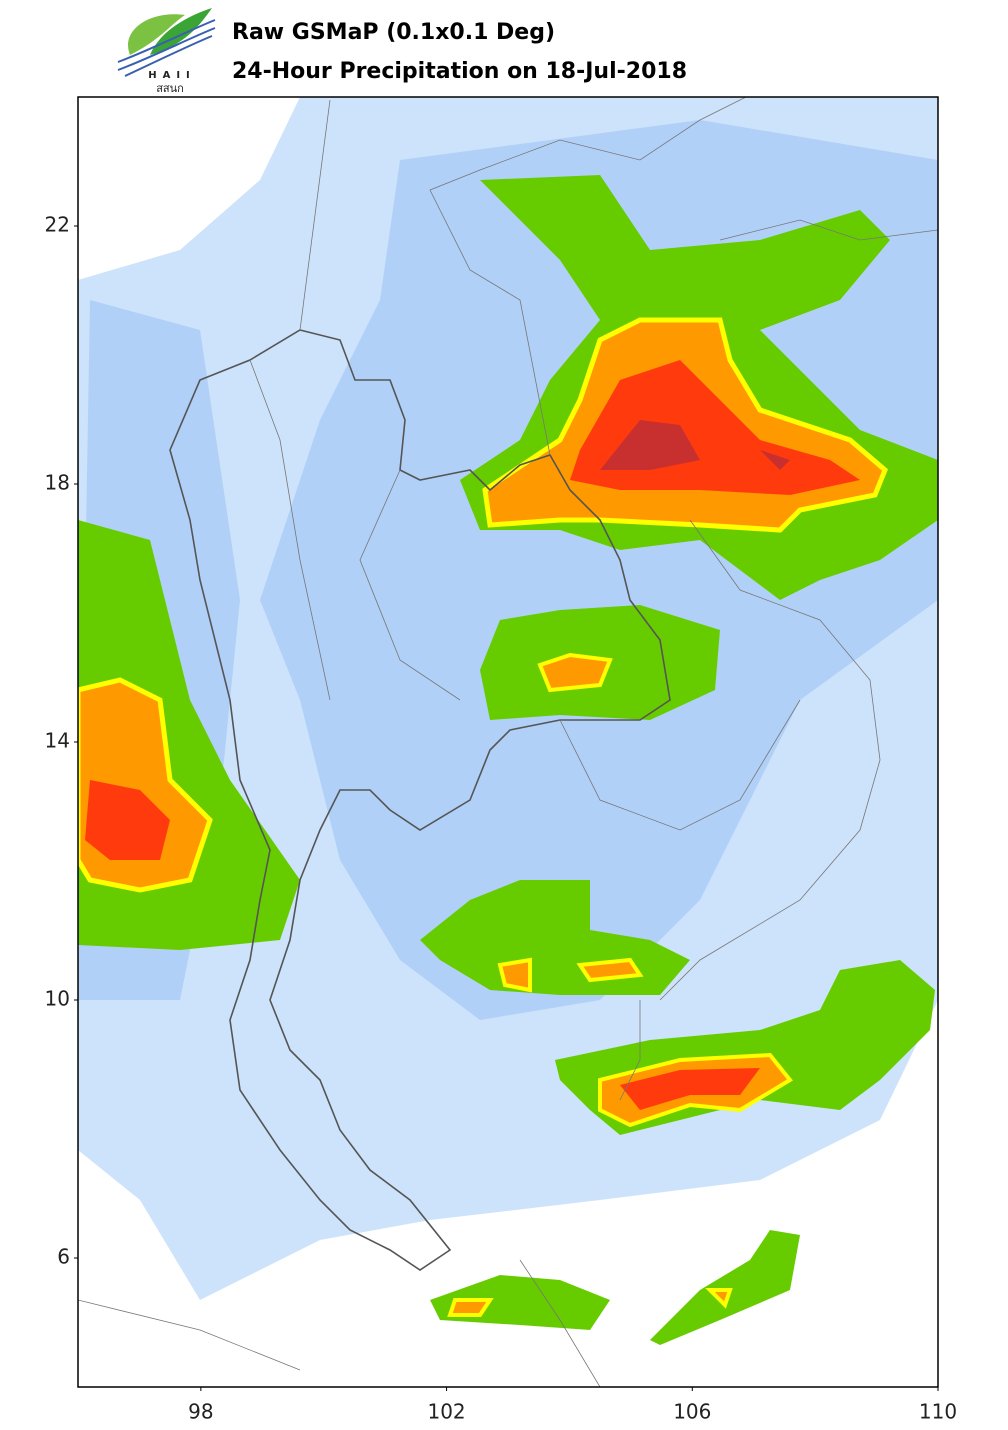 This screenshot has width=1008, height=1430. What do you see at coordinates (446, 1412) in the screenshot?
I see `x-tick-label: 102` at bounding box center [446, 1412].